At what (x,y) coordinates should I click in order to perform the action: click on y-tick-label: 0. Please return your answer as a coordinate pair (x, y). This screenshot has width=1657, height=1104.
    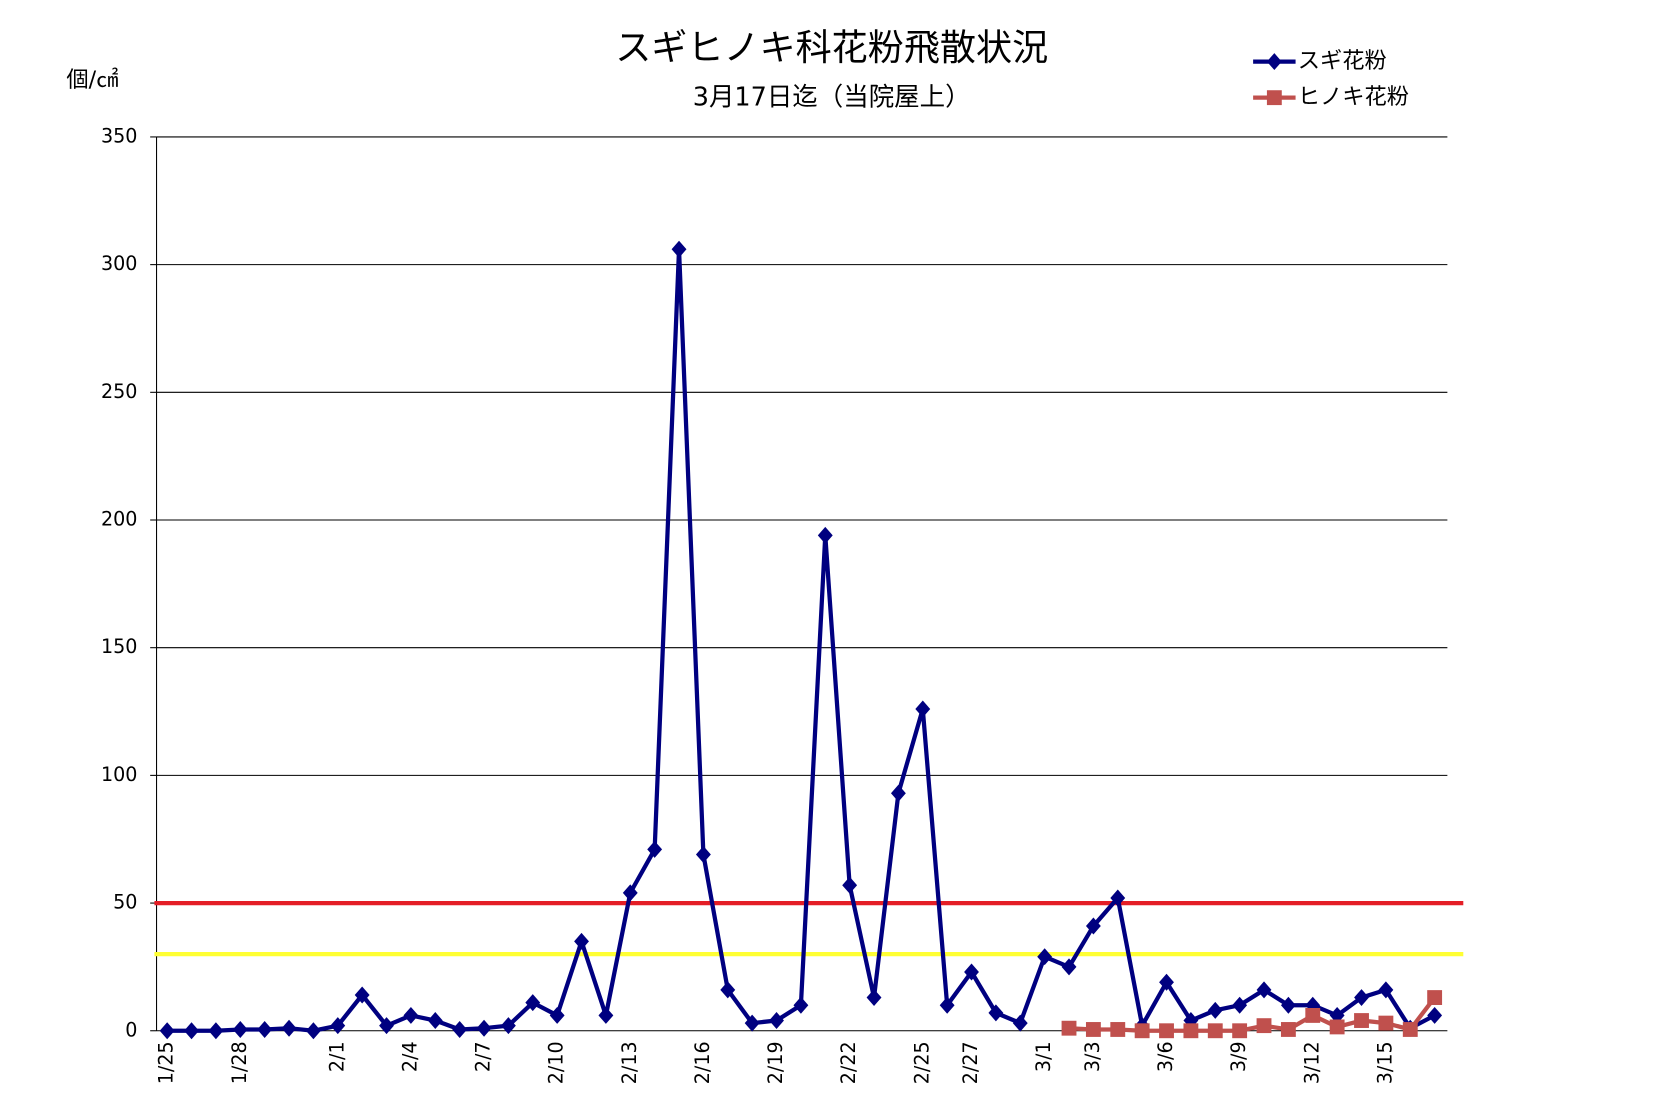
    Looking at the image, I should click on (131, 1029).